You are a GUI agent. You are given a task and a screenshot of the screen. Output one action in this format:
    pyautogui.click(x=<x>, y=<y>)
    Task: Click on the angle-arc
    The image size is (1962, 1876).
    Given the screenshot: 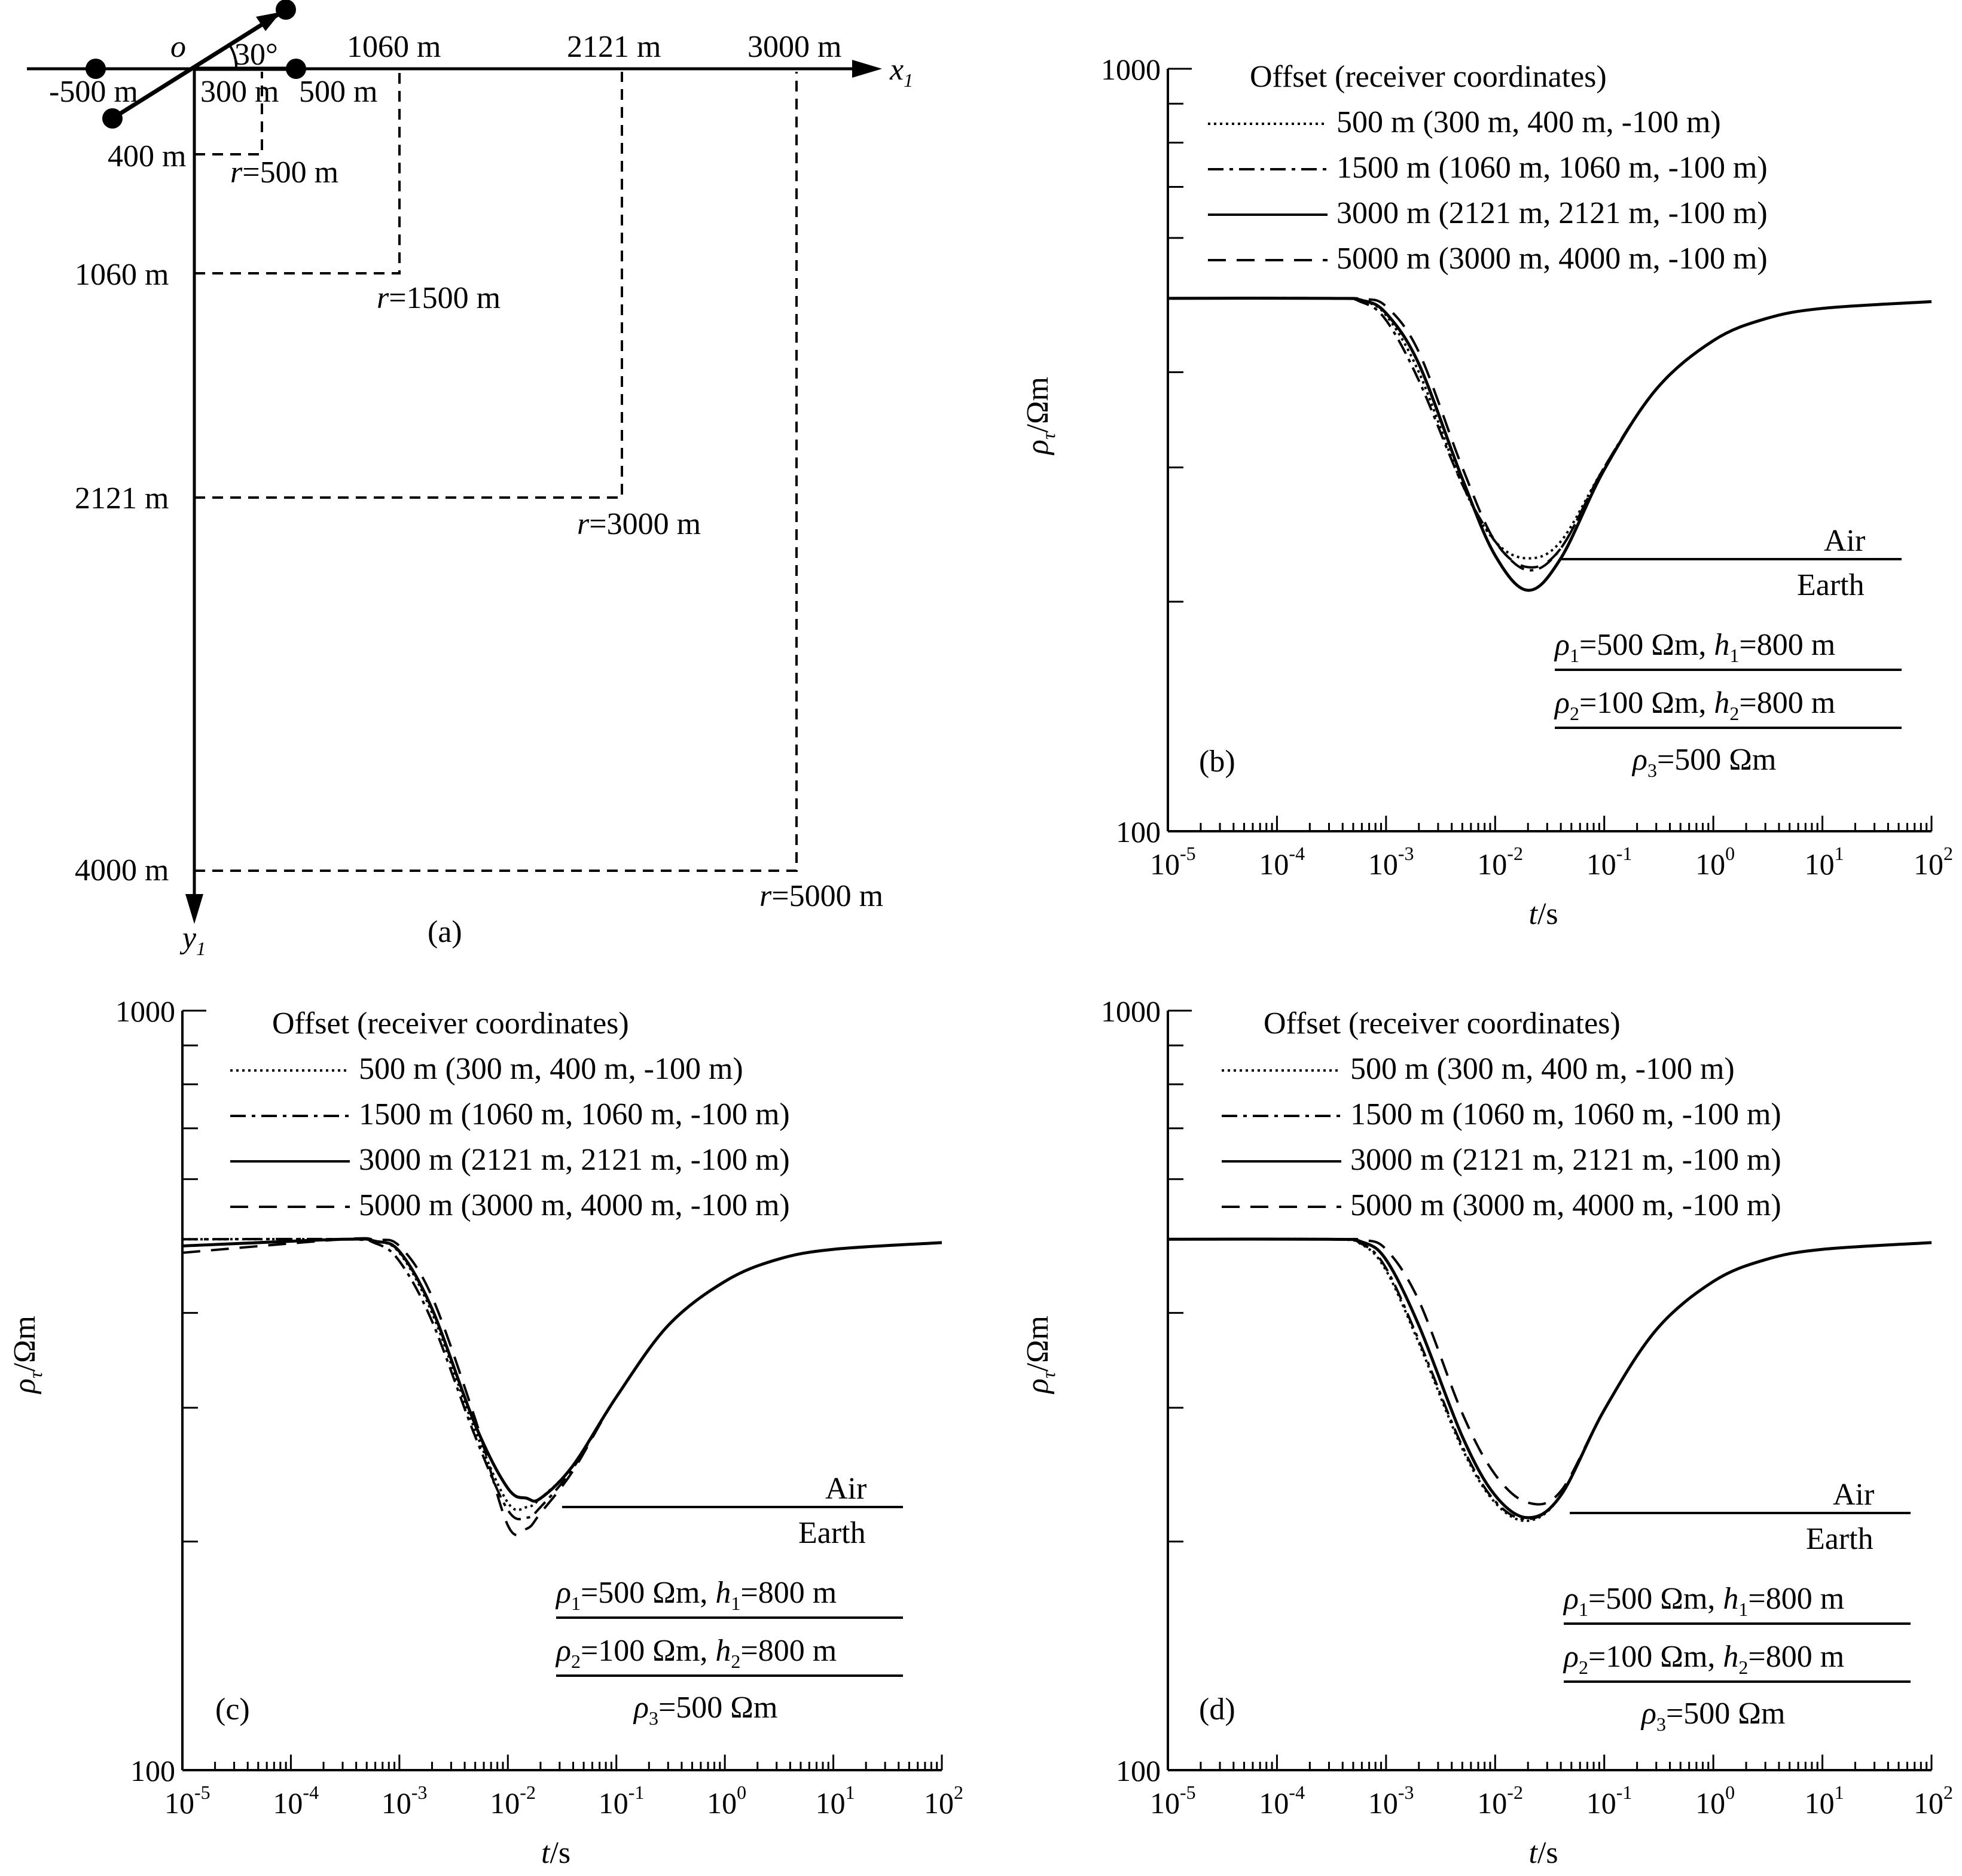 What is the action you would take?
    pyautogui.click(x=233, y=57)
    